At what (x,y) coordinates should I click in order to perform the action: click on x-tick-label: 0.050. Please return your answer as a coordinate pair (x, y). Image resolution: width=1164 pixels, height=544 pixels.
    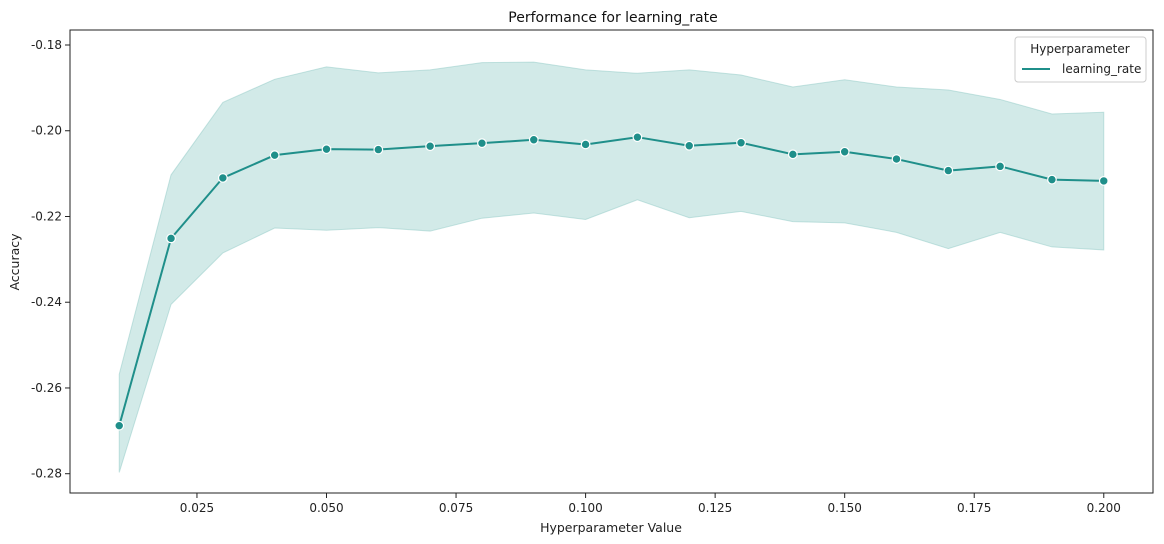
    Looking at the image, I should click on (326, 508).